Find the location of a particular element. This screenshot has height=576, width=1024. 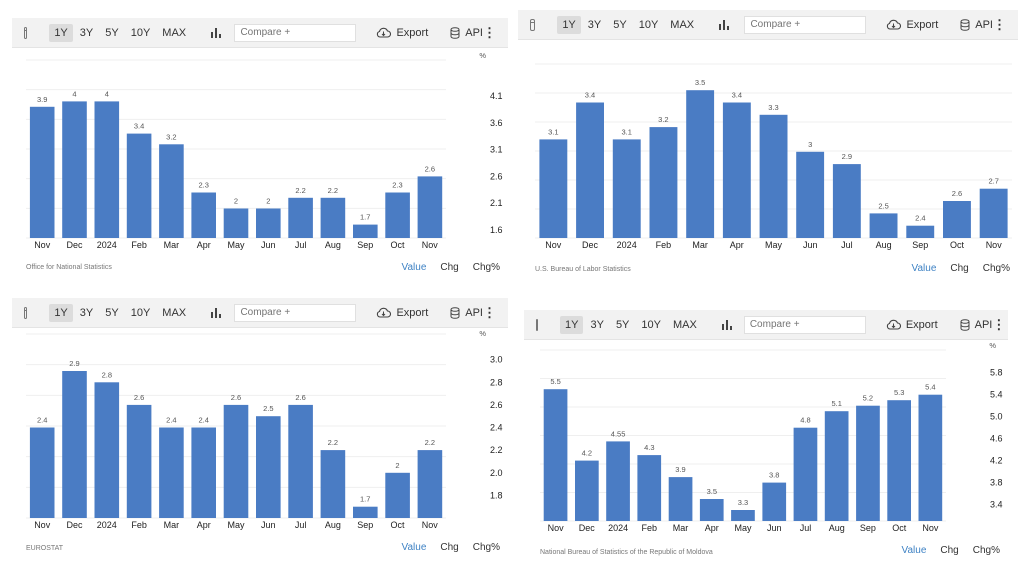

source-label: U.S. Bureau of Labor Statistics is located at coordinates (583, 269).